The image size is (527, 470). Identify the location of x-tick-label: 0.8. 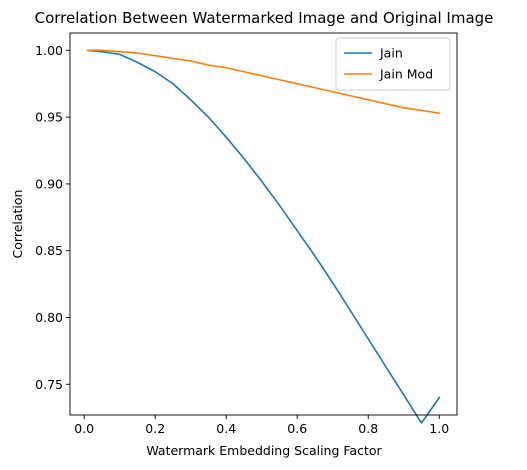
(368, 428).